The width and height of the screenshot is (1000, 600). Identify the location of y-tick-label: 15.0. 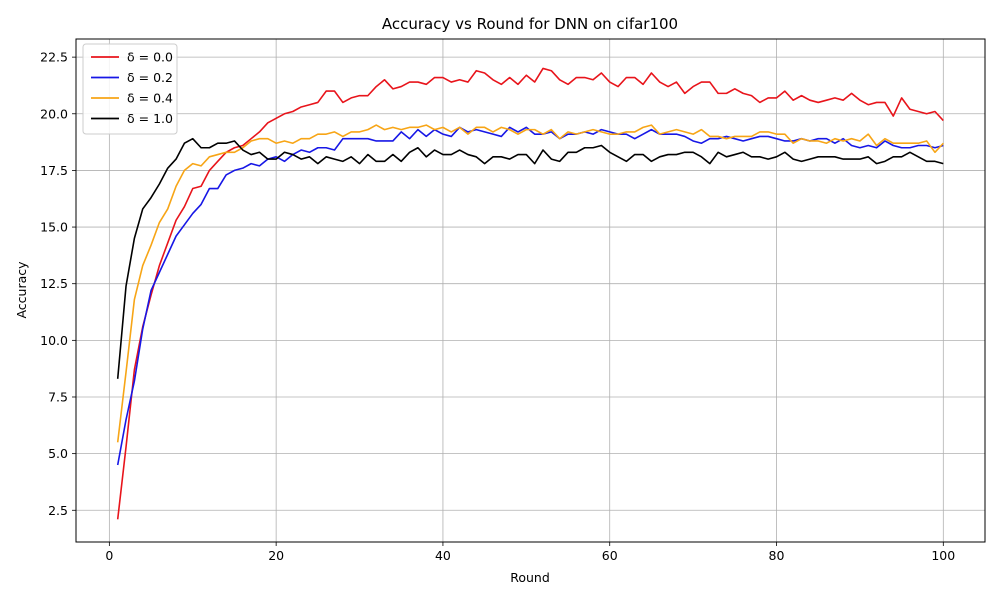
(54, 227).